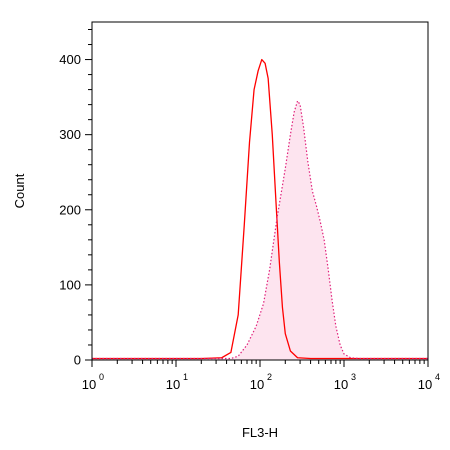  Describe the element at coordinates (75, 198) in the screenshot. I see `y-axis-ticks: 0 100 200 300 400` at that location.